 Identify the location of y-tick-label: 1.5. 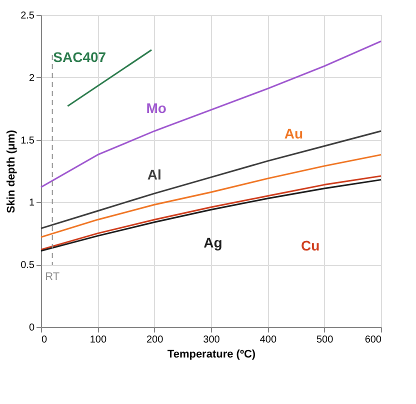
(27, 140).